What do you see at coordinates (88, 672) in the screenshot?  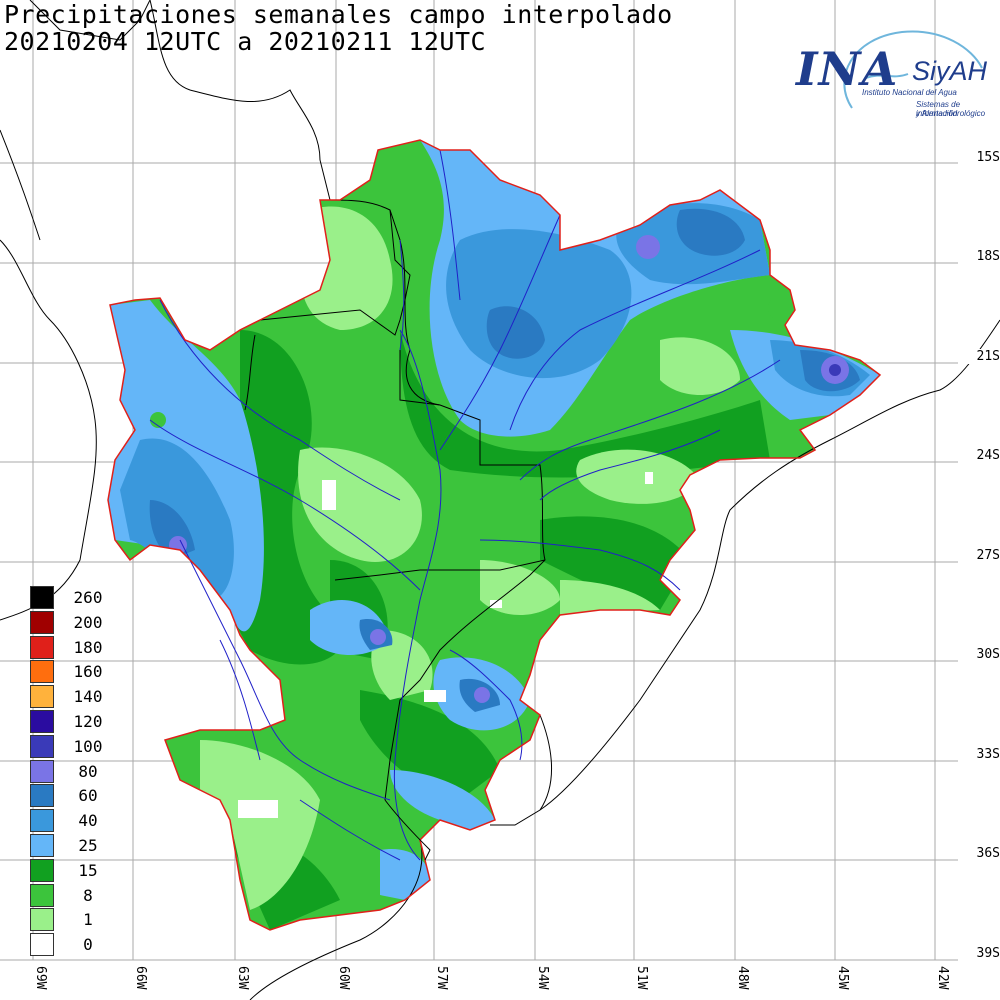 I see `legend-value: 160` at bounding box center [88, 672].